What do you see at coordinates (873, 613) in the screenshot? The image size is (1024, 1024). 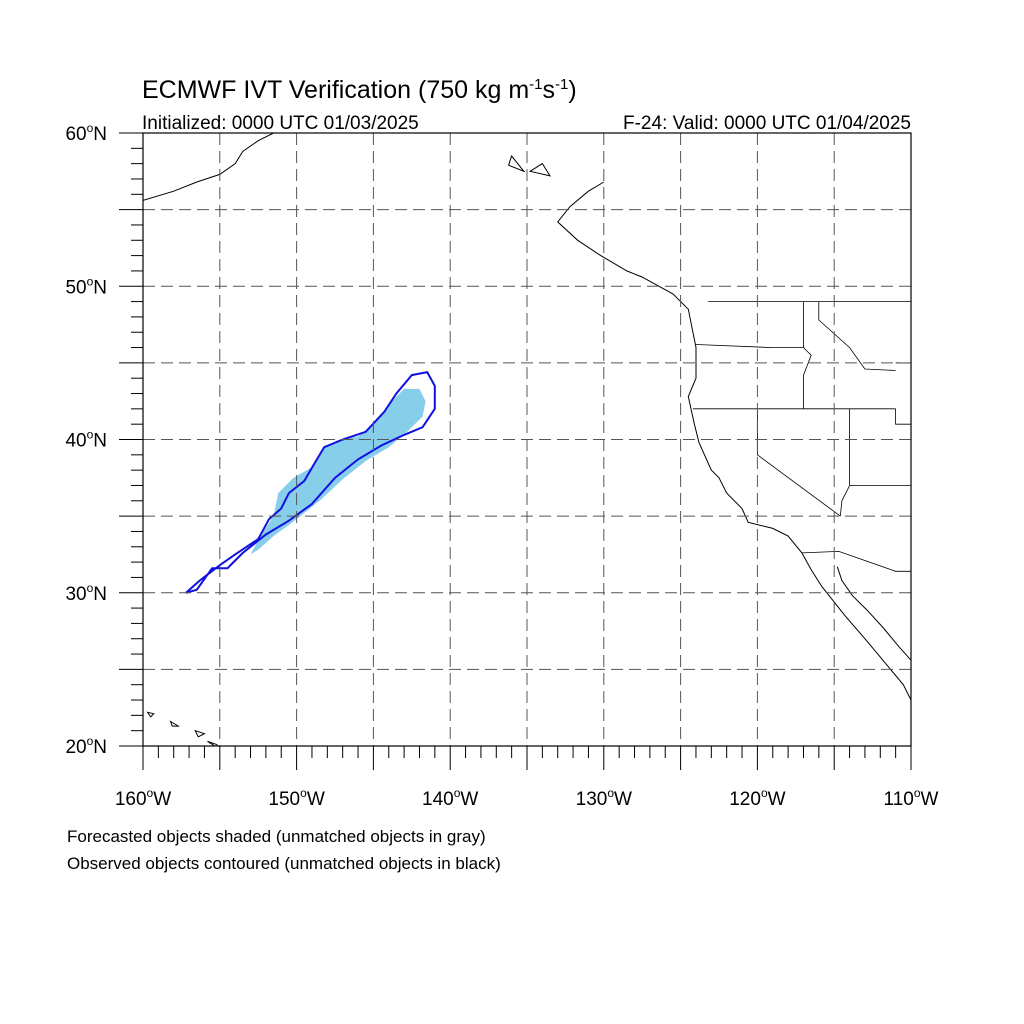 I see `gulf-of-california-coast` at bounding box center [873, 613].